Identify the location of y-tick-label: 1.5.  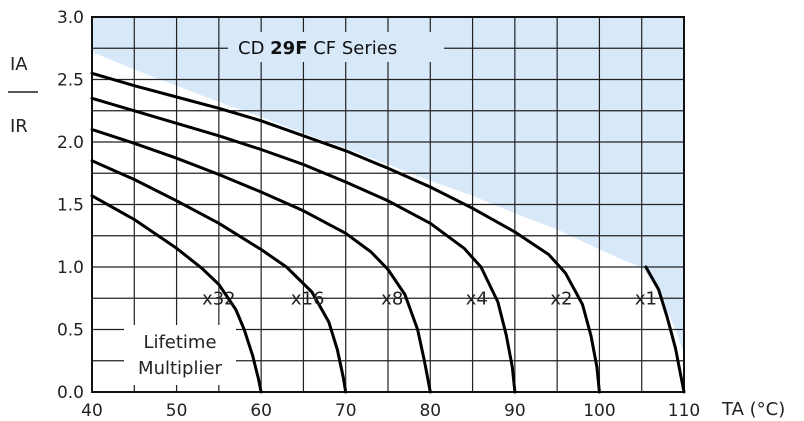
(70, 206).